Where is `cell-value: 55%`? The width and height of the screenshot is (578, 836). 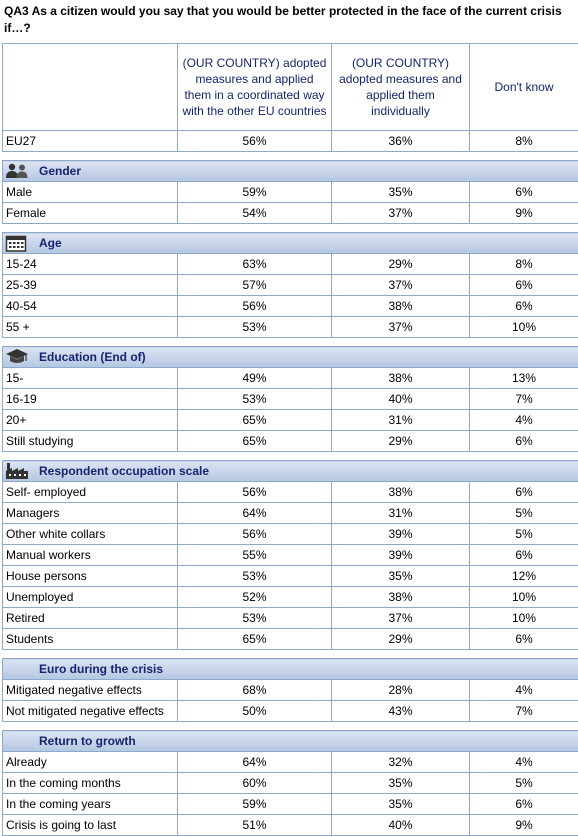
cell-value: 55% is located at coordinates (255, 555).